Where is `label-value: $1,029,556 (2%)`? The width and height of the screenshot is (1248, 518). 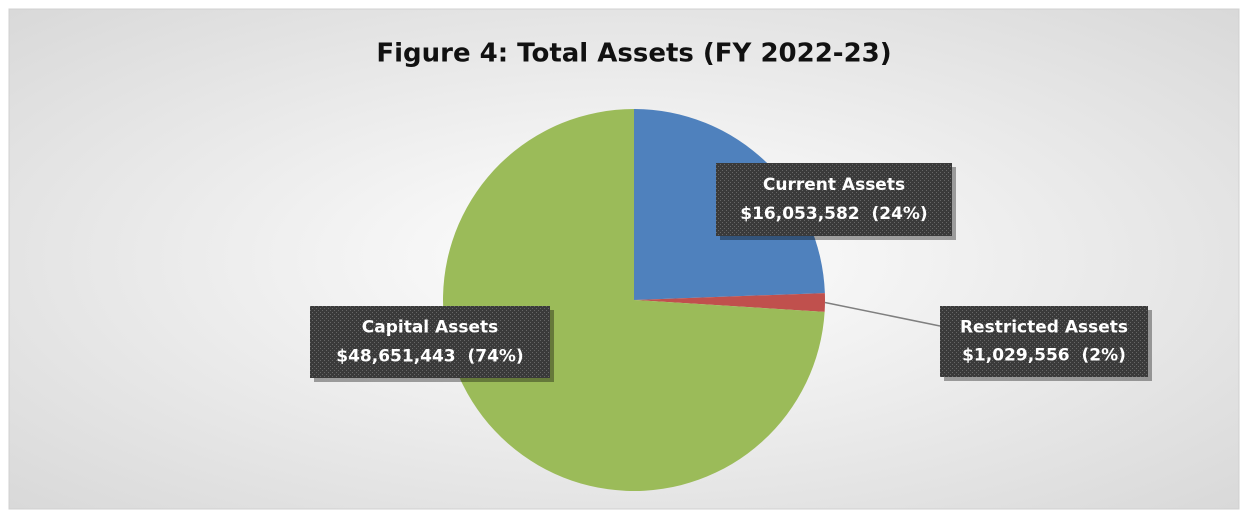 label-value: $1,029,556 (2%) is located at coordinates (1044, 356).